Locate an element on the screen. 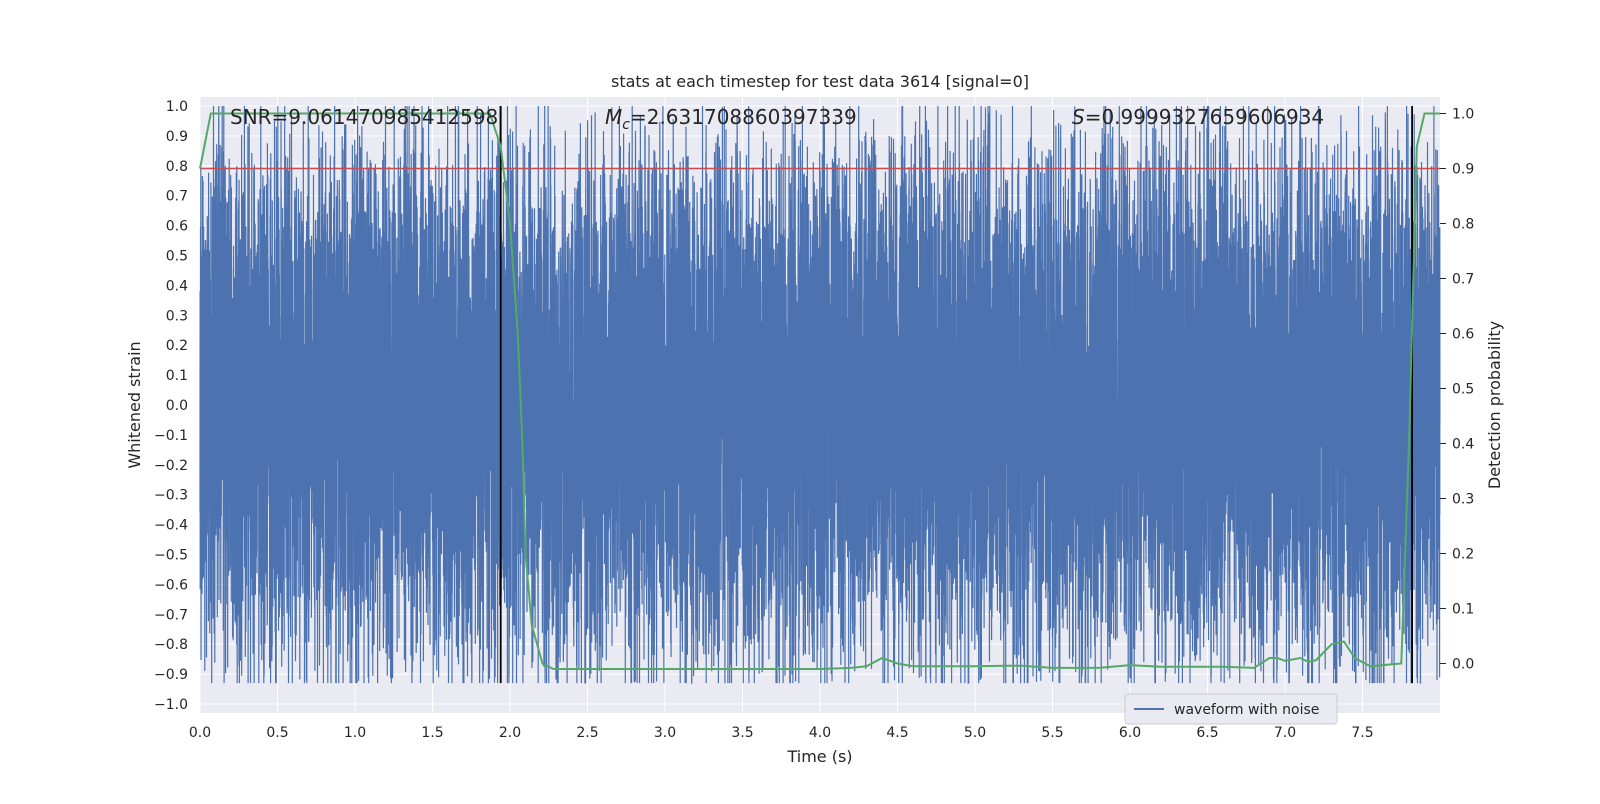 This screenshot has height=804, width=1600. x-tick-label: 2.5 is located at coordinates (587, 733).